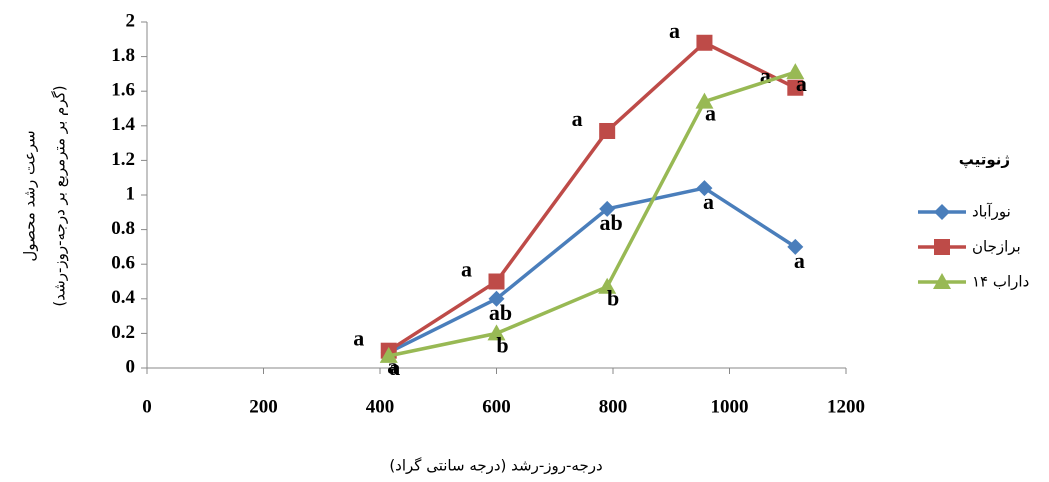 Image resolution: width=1049 pixels, height=482 pixels. I want to click on y-axis-label: (گرم بر مترمربع بر درجه-روز-رشد), so click(60, 195).